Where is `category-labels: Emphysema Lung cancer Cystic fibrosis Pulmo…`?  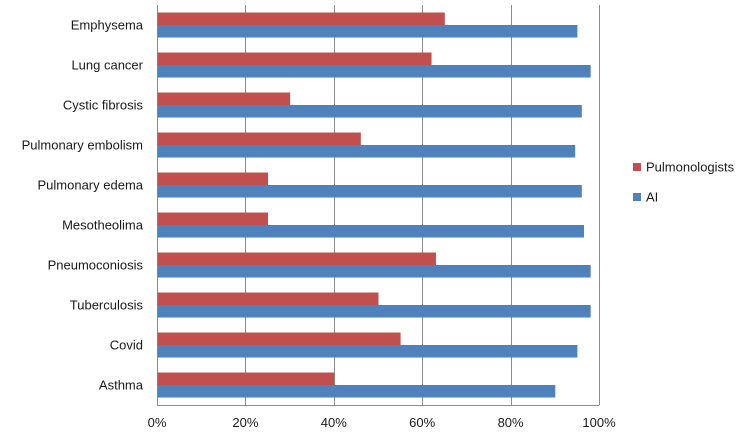 category-labels: Emphysema Lung cancer Cystic fibrosis Pulmo… is located at coordinates (83, 205).